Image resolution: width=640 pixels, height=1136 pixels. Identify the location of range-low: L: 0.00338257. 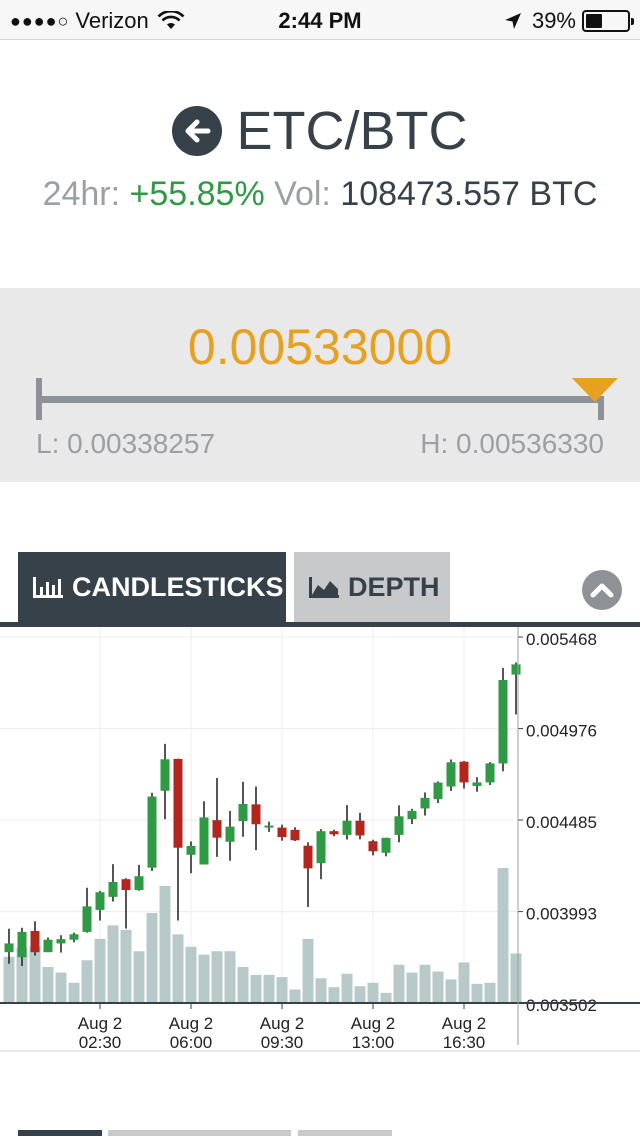
(126, 443).